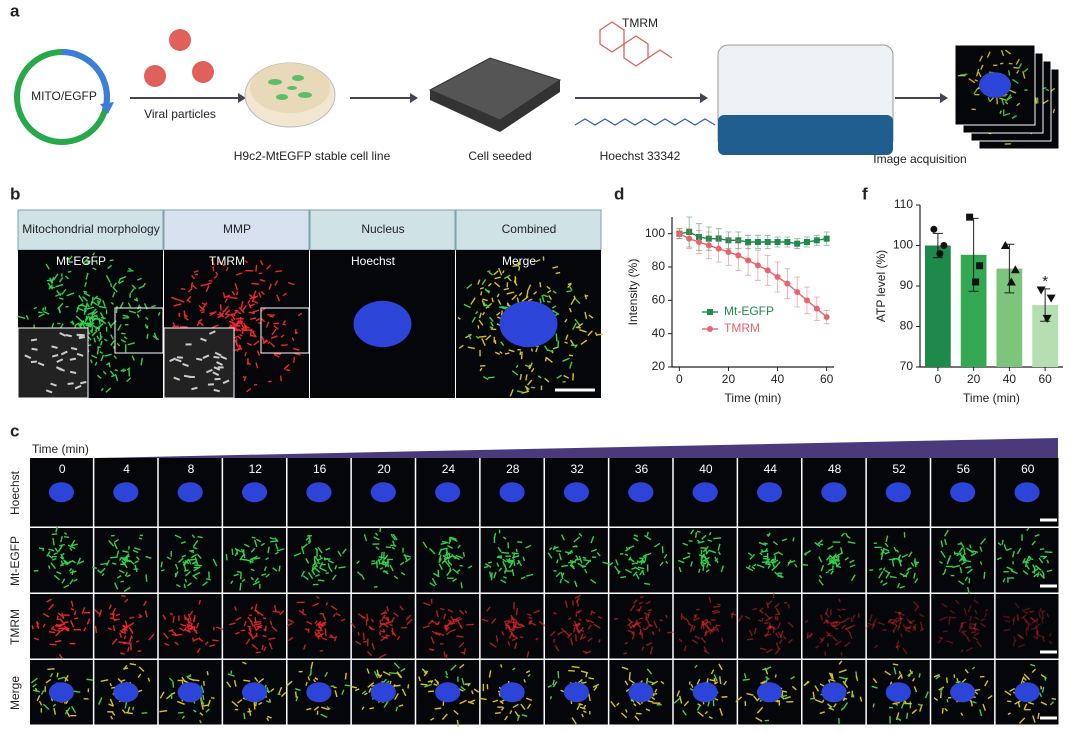 The width and height of the screenshot is (1080, 733). Describe the element at coordinates (227, 261) in the screenshot. I see `channel-label: TMRM` at that location.